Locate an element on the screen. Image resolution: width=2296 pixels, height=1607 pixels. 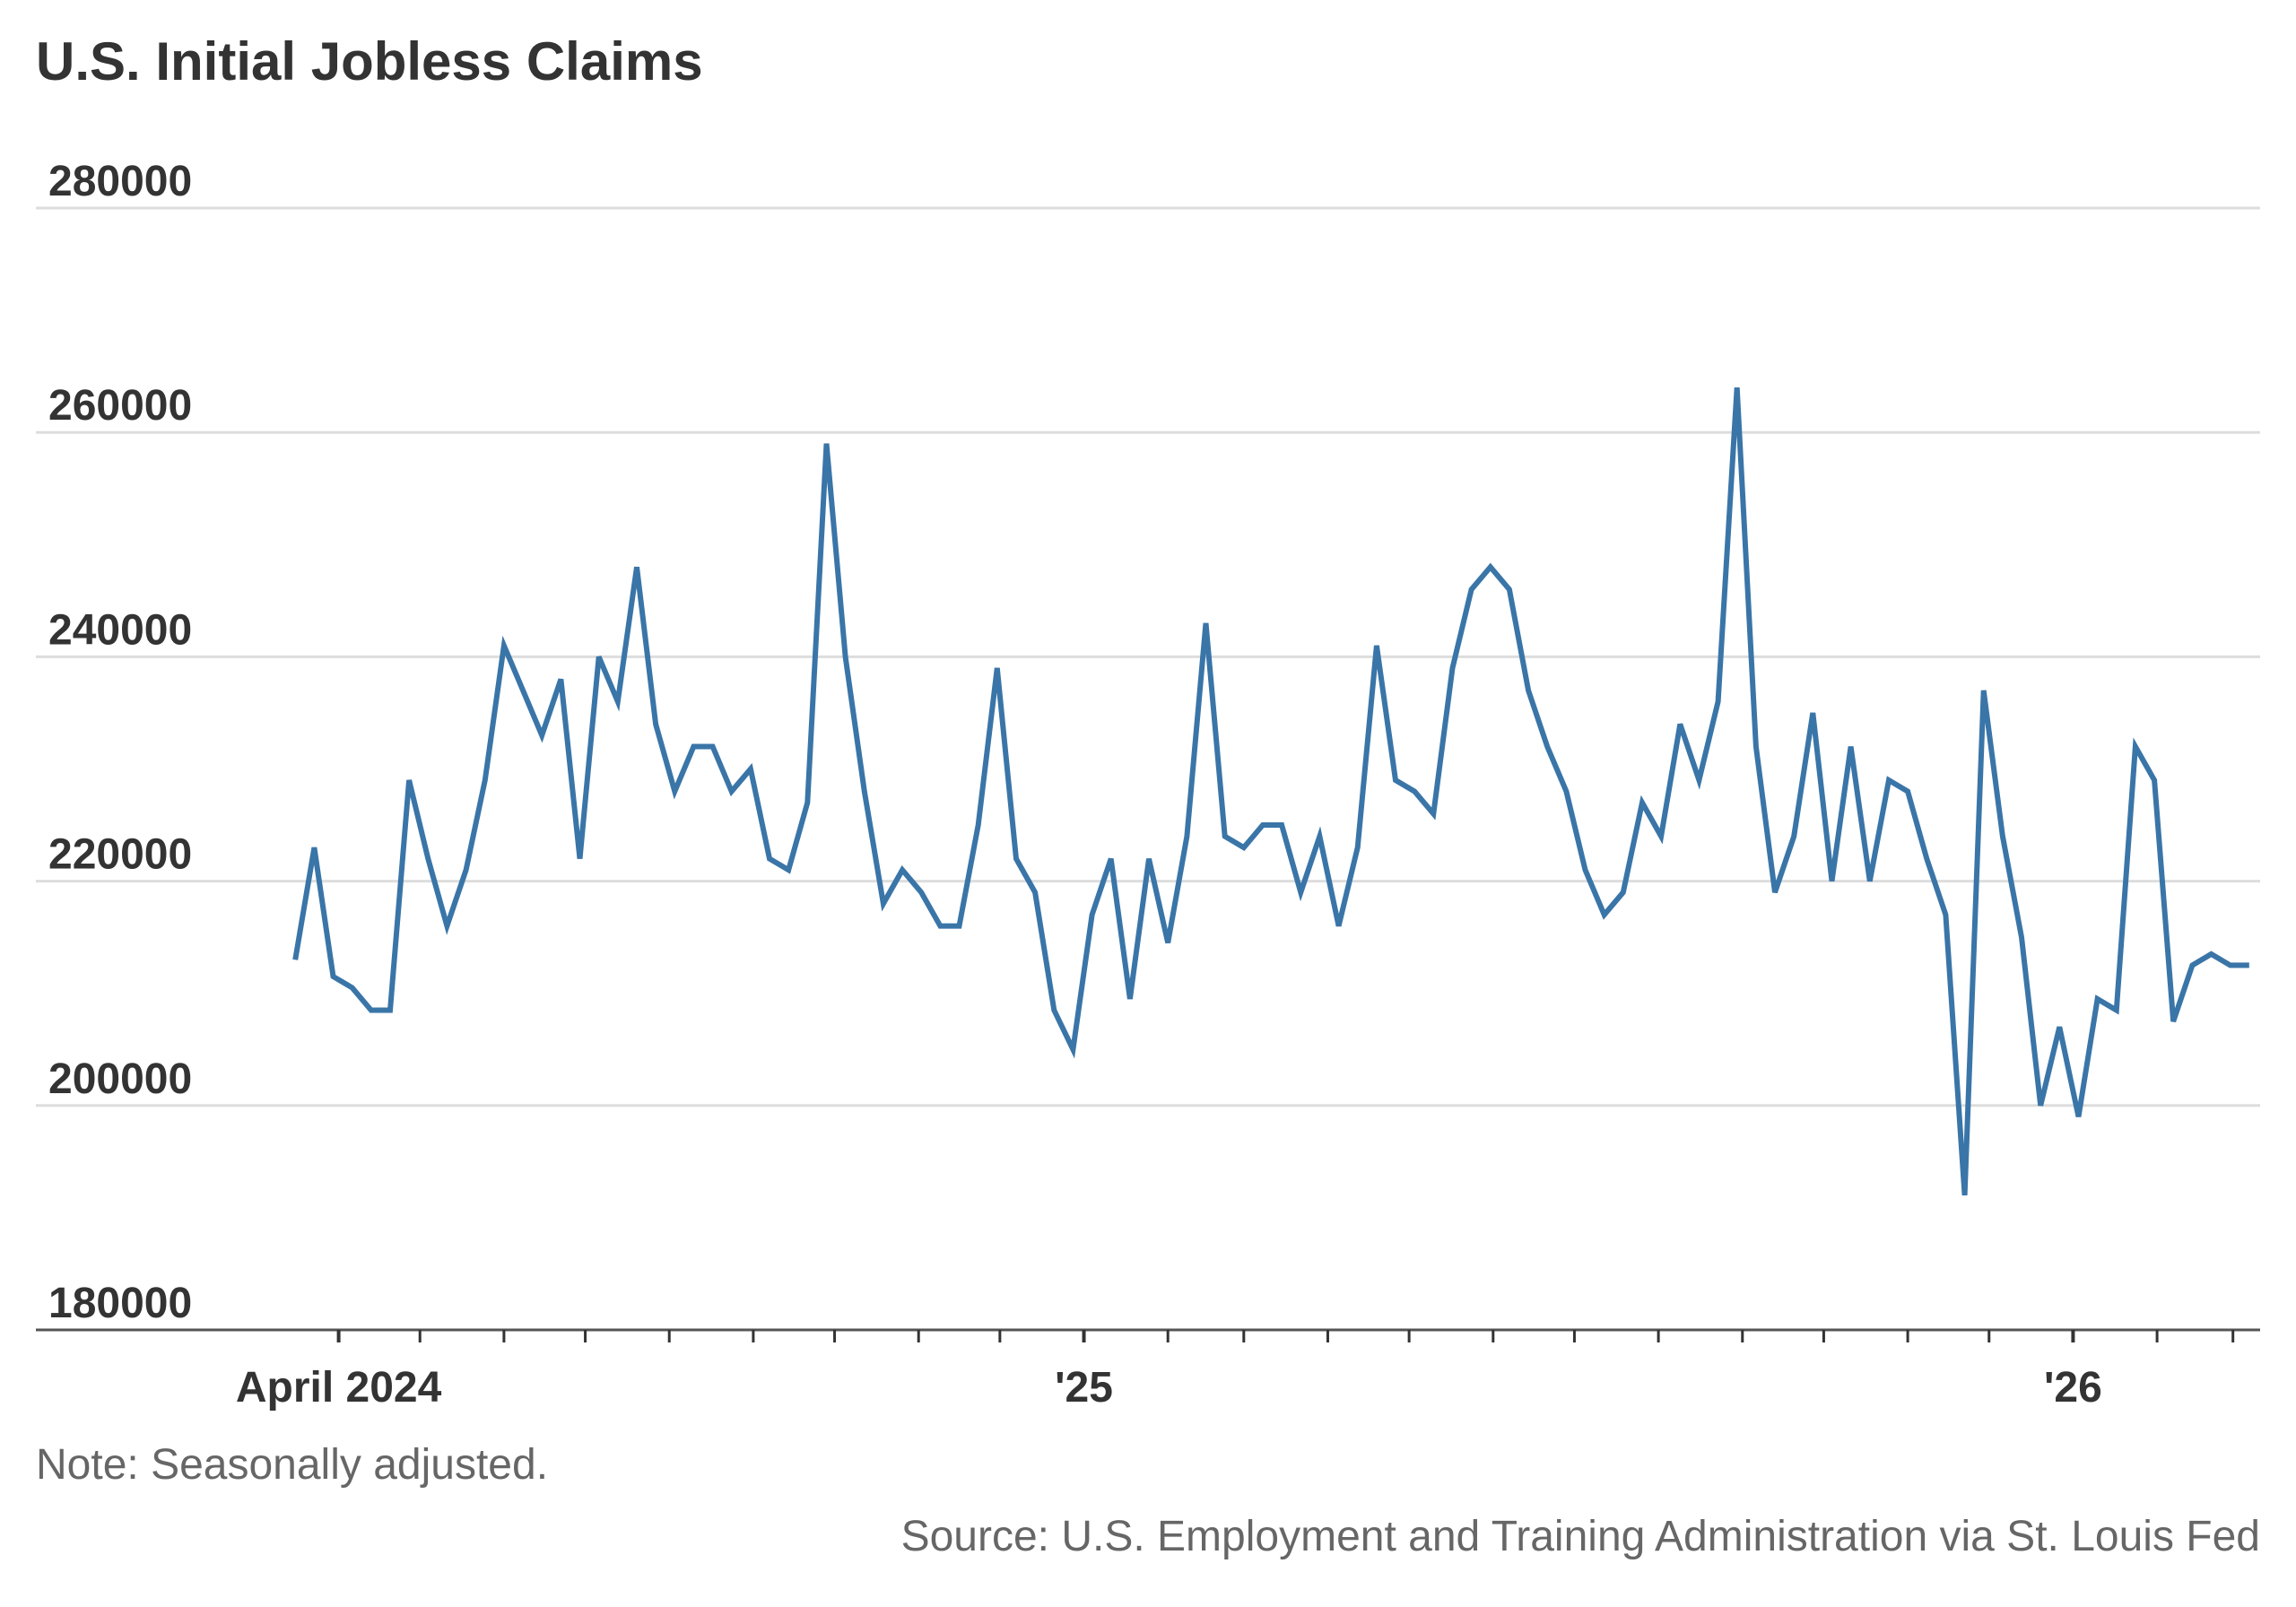
y-axis-labels: 180000 200000 220000 240000 260000 280000 is located at coordinates (120, 743).